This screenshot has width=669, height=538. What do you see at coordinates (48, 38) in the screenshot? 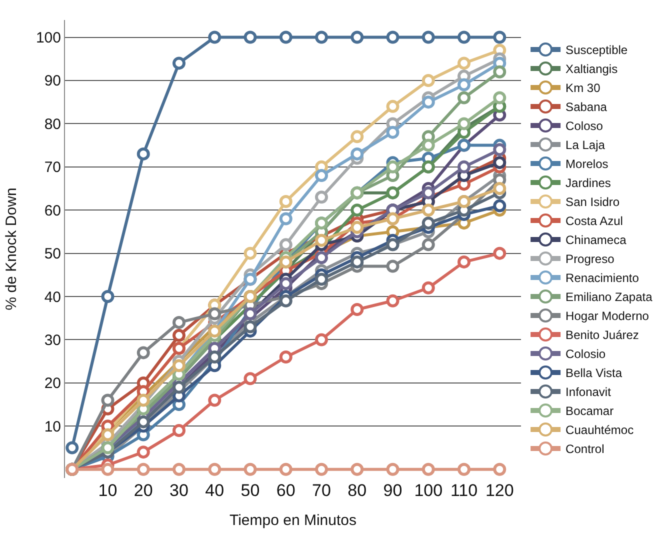
I see `y-tick-label: 100` at bounding box center [48, 38].